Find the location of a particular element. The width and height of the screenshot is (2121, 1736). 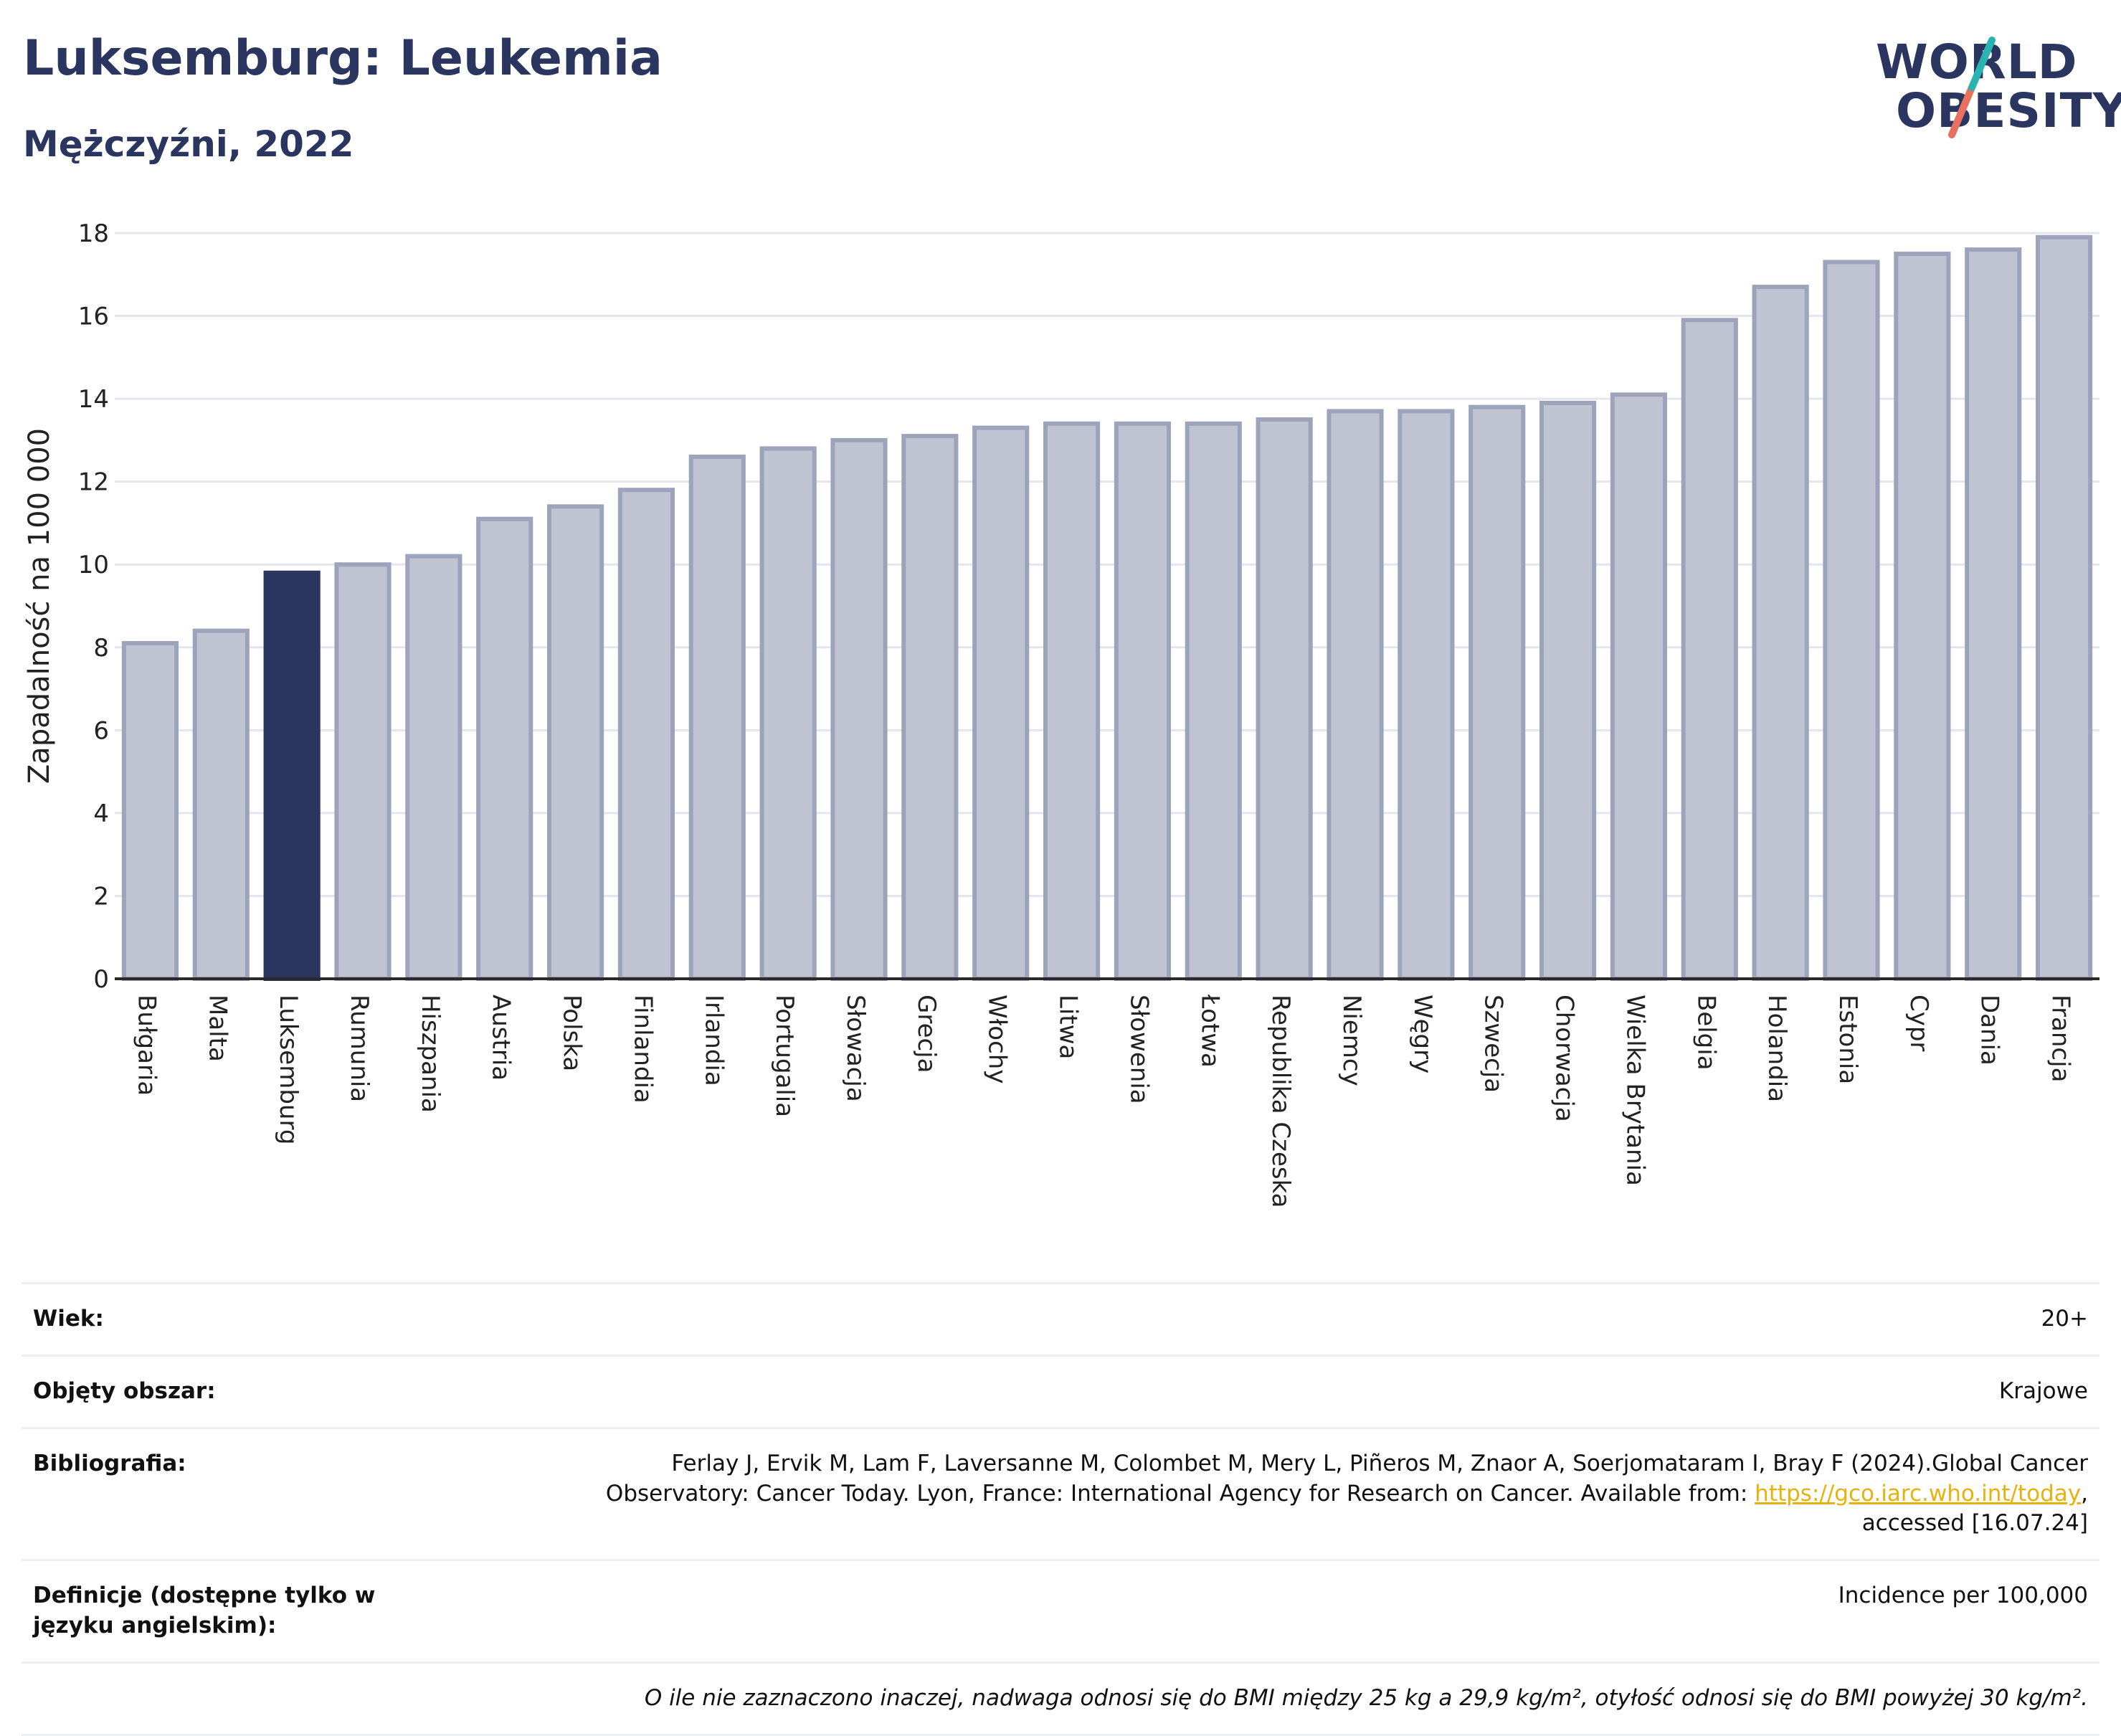

y-tick-label: 6 is located at coordinates (101, 731).